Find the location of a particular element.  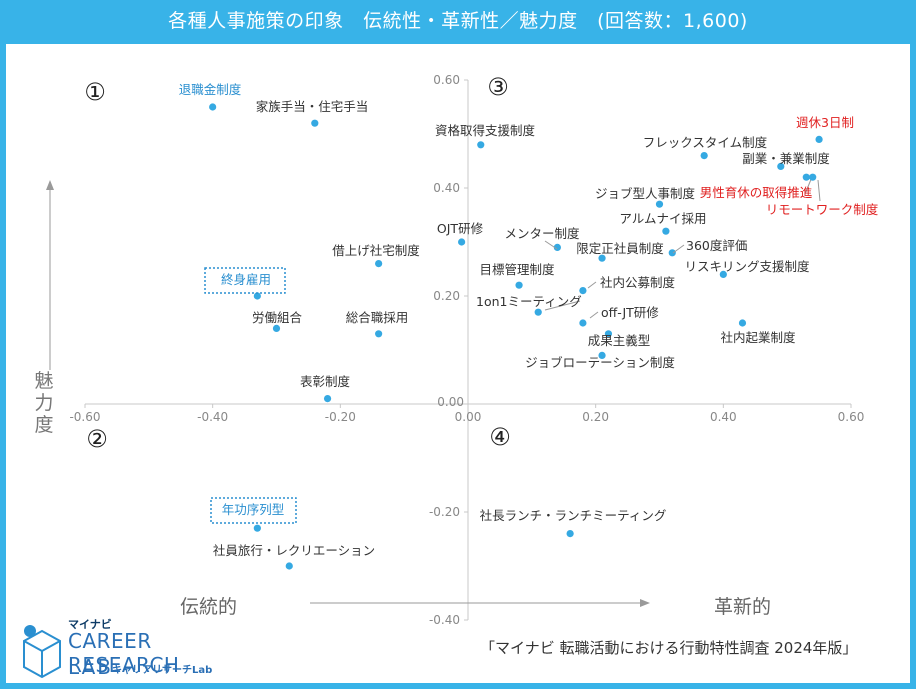

x-axis-label-left: 伝統的 is located at coordinates (209, 607).